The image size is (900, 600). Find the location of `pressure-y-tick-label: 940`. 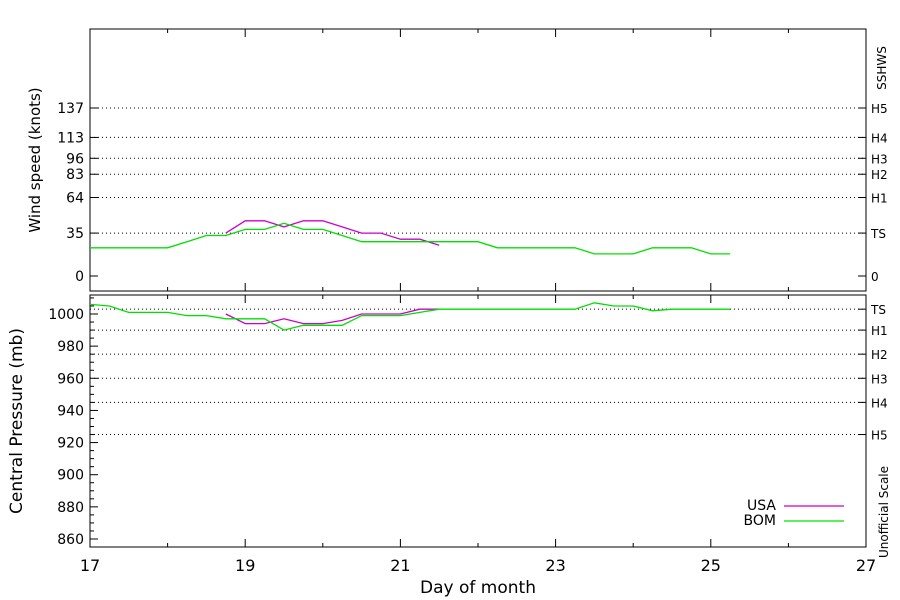

pressure-y-tick-label: 940 is located at coordinates (70, 411).